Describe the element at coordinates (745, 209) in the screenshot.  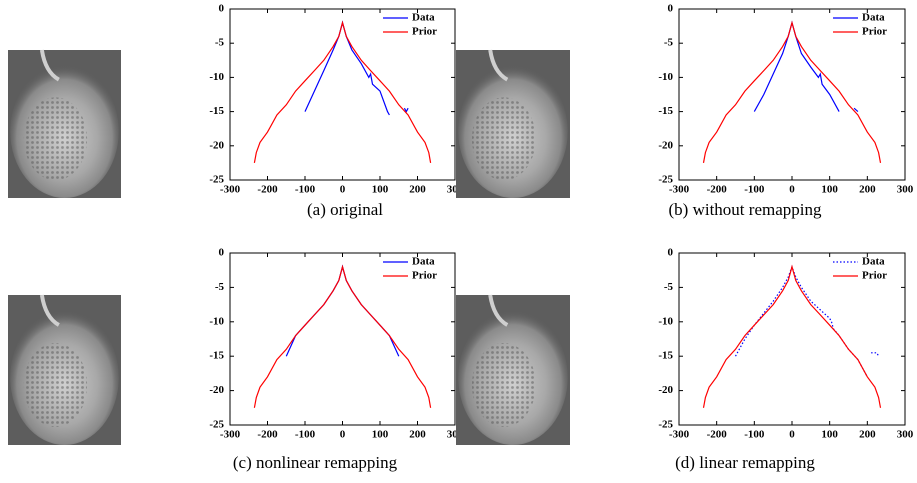
I see `caption: (b) without remapping` at that location.